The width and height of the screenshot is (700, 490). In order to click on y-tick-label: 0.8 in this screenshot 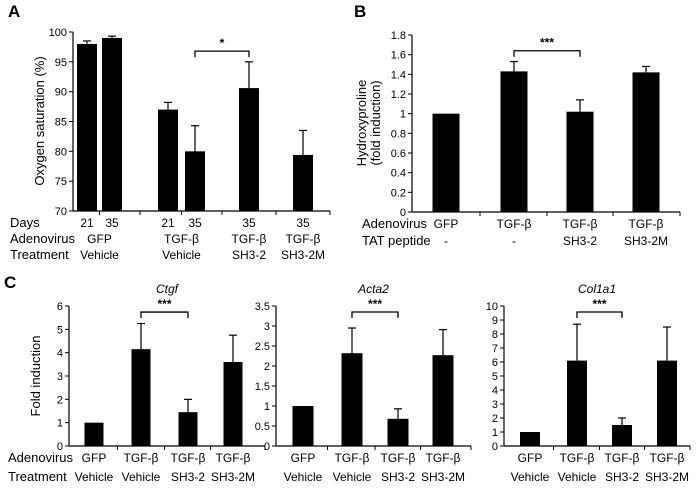, I will do `click(398, 134)`.